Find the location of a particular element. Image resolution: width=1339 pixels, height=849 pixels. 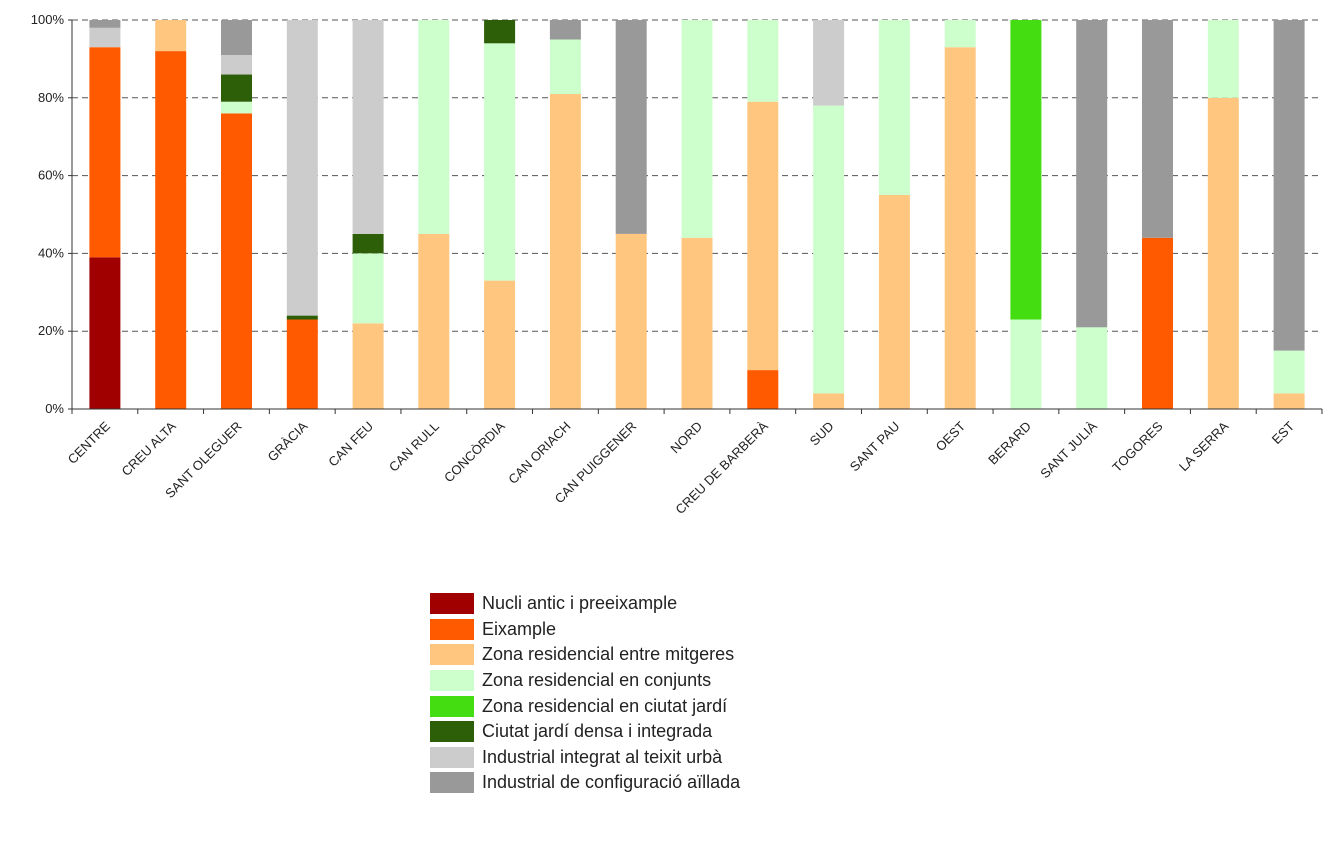

y-tick-label: 60% is located at coordinates (51, 175).